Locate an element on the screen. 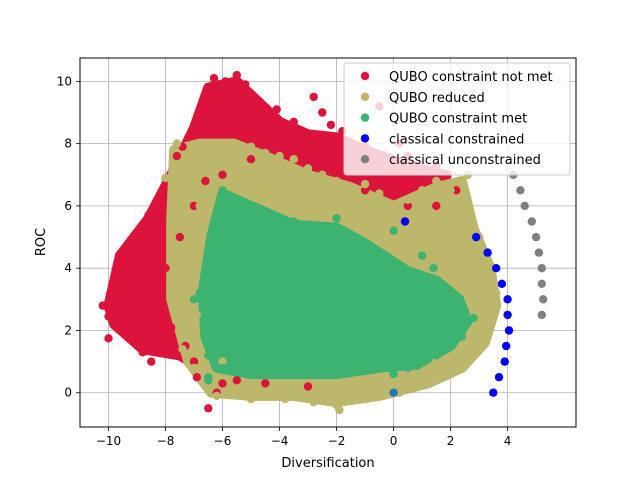 This screenshot has height=480, width=640. x-tick-label: −8 is located at coordinates (166, 441).